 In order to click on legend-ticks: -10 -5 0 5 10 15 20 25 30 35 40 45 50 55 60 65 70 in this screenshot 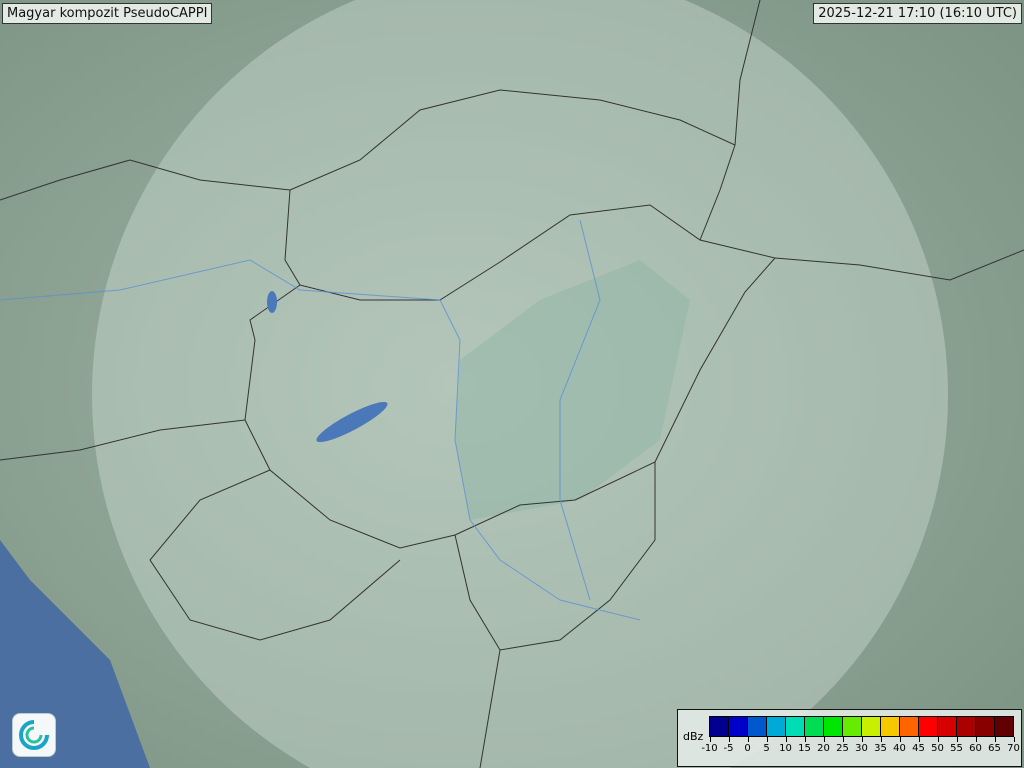, I will do `click(860, 749)`.